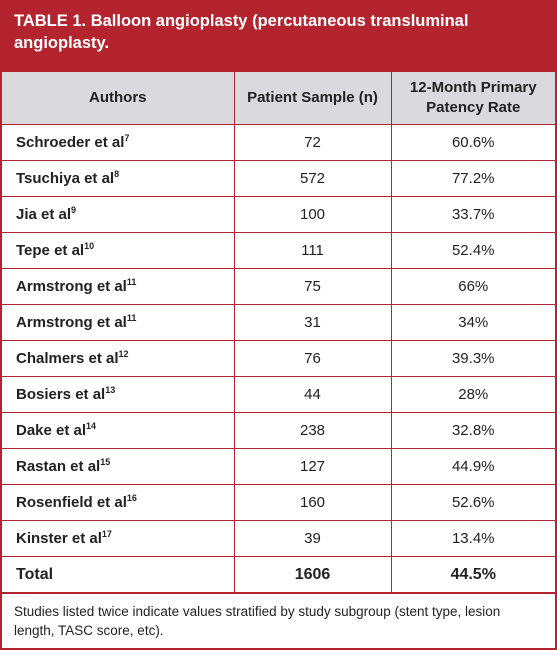  Describe the element at coordinates (312, 322) in the screenshot. I see `sample-cell: 31` at that location.